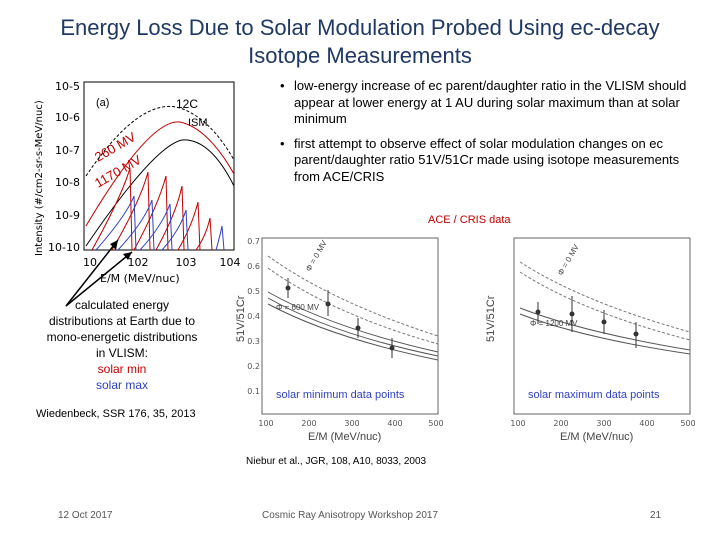 This screenshot has height=540, width=720. I want to click on solar-max-frame, so click(602, 326).